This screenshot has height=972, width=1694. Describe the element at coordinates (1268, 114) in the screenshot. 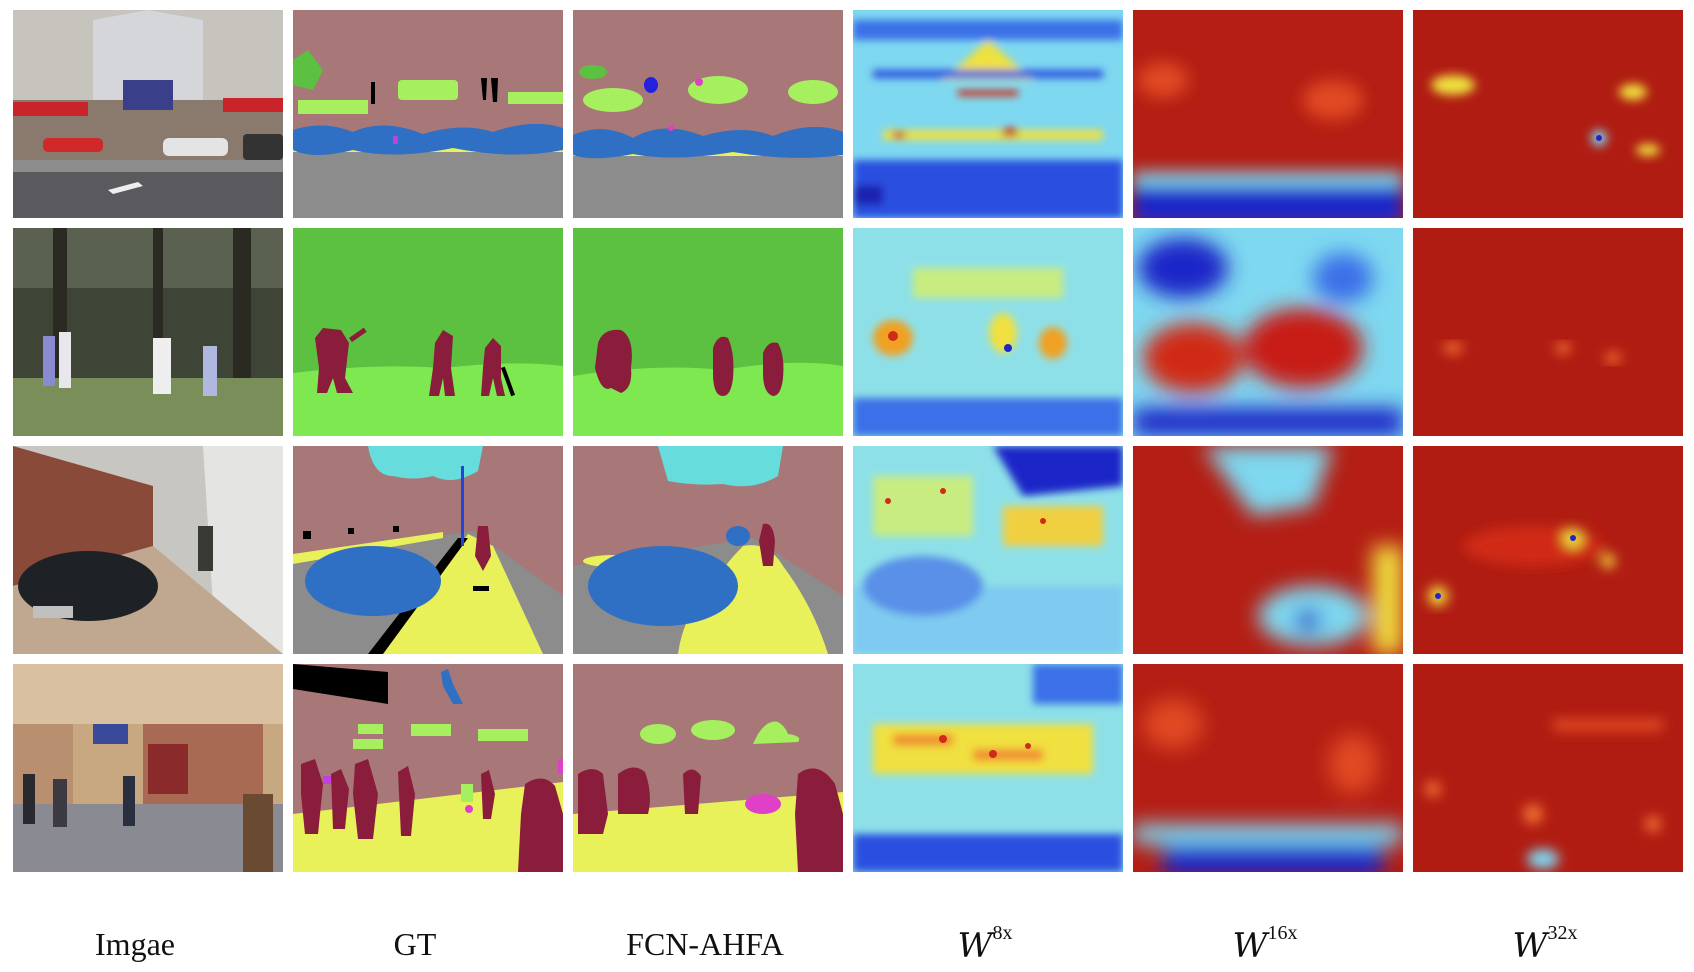

I see `w16-row1` at that location.